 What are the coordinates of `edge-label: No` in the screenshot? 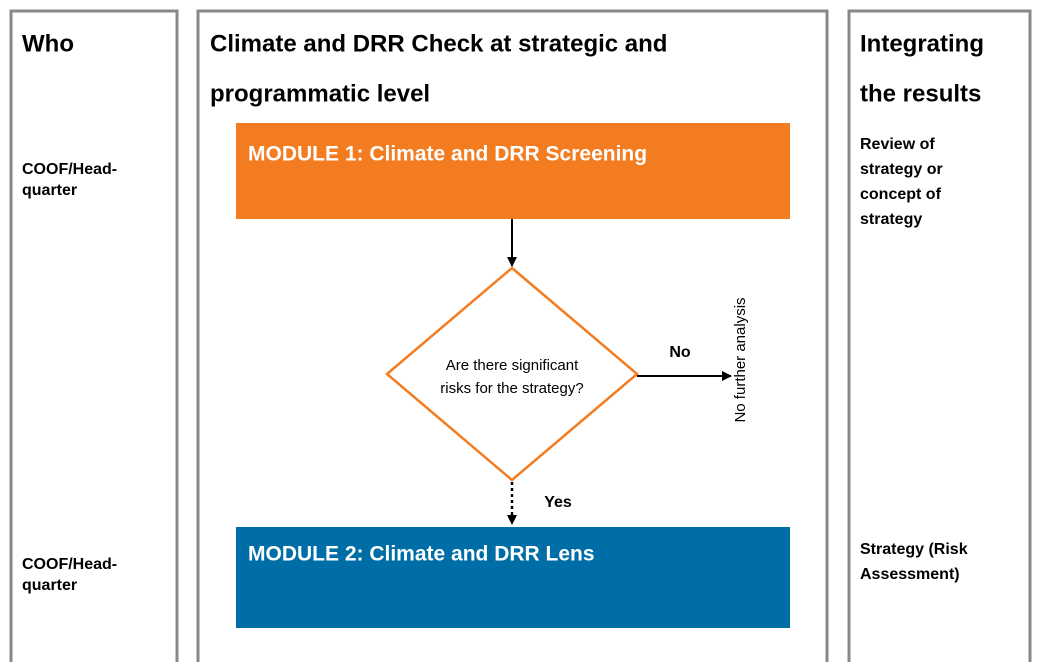 It's located at (680, 352).